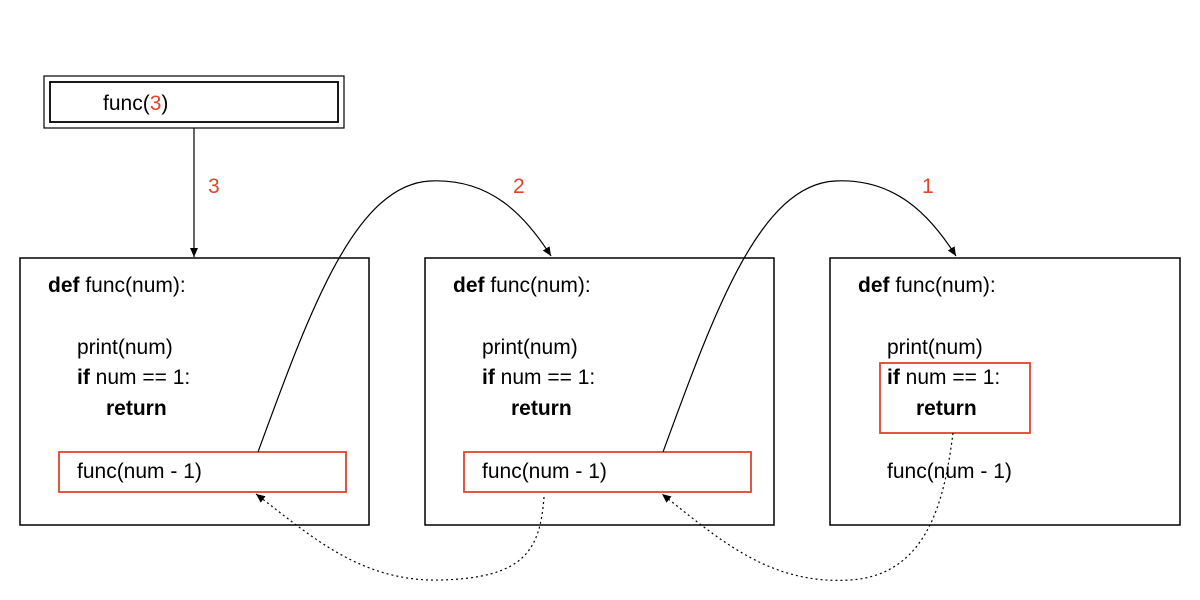 The width and height of the screenshot is (1200, 600). Describe the element at coordinates (949, 471) in the screenshot. I see `frame-3-call-line: func(num - 1)` at that location.